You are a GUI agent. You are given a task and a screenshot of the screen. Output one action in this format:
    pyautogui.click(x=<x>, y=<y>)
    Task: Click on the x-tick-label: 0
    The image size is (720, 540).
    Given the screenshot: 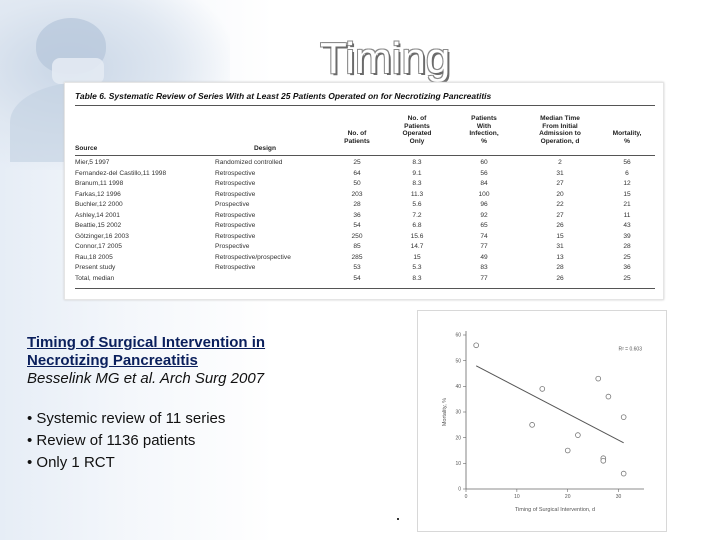 What is the action you would take?
    pyautogui.click(x=466, y=497)
    